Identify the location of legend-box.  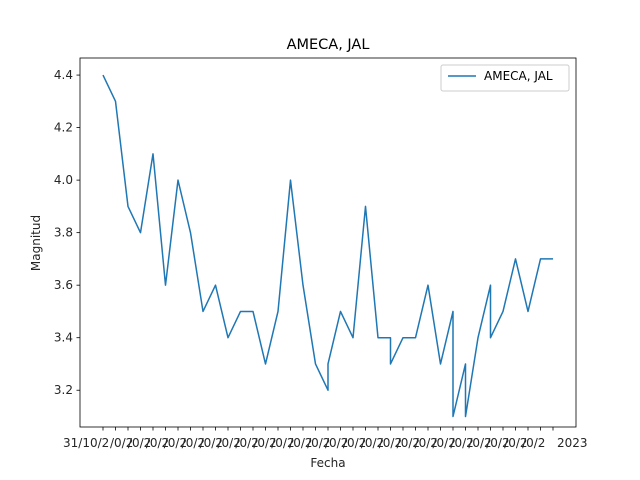
(505, 78).